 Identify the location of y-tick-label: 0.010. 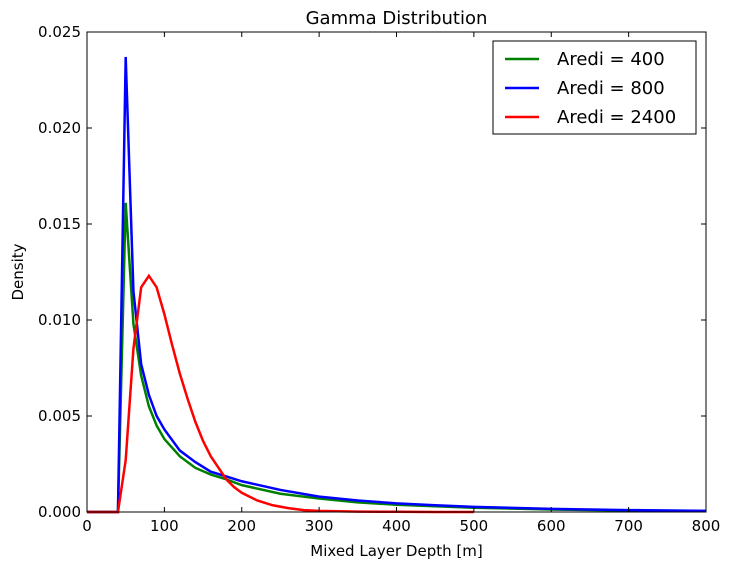
(59, 320).